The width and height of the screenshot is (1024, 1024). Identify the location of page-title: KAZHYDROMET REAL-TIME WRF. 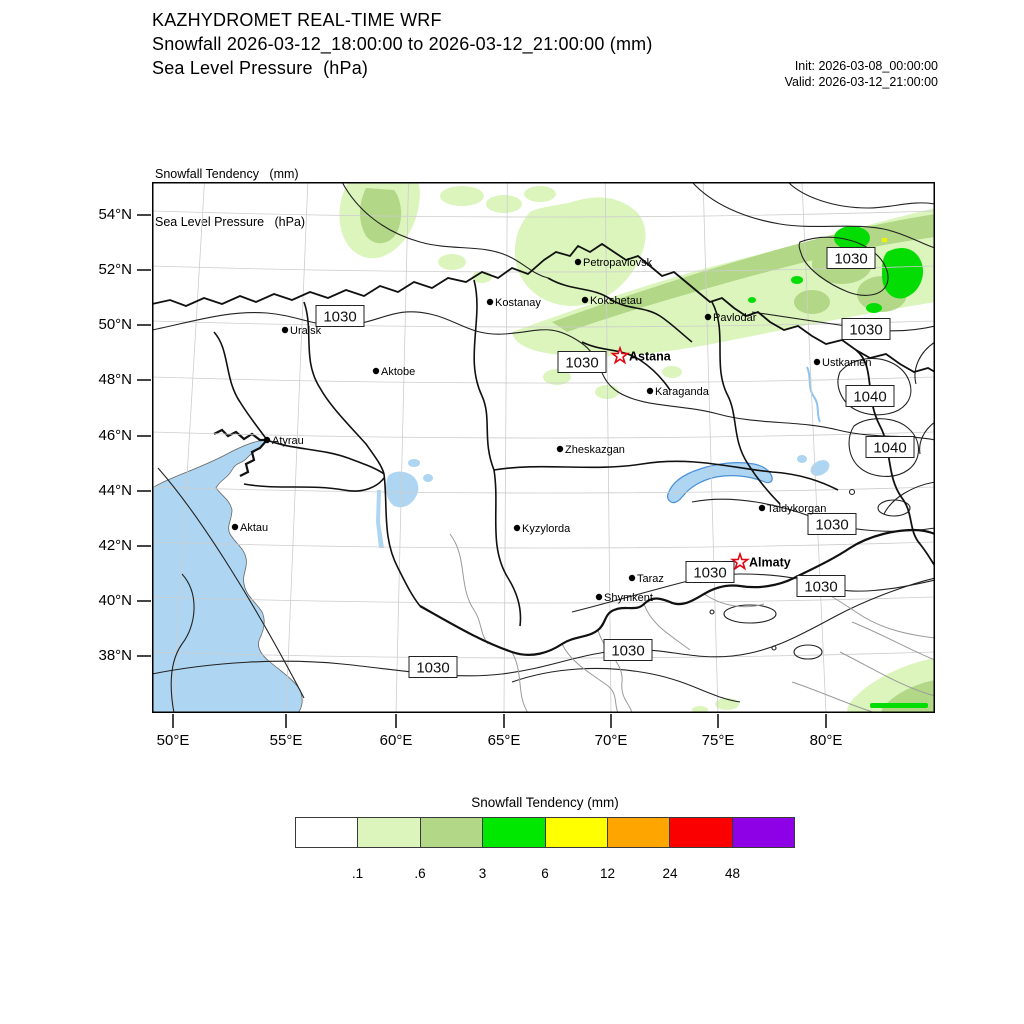
(297, 20).